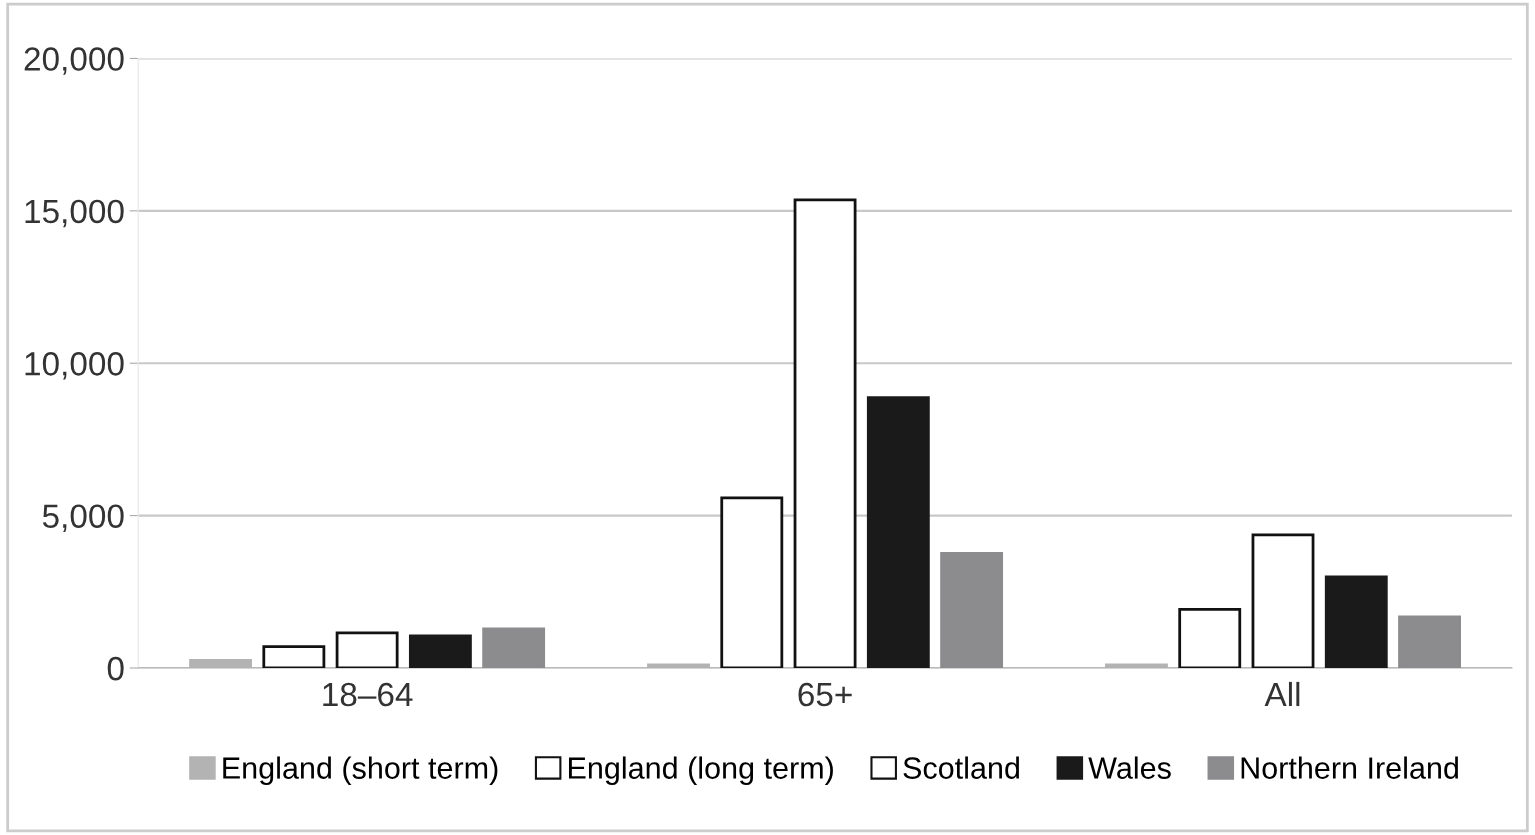 The image size is (1535, 835). Describe the element at coordinates (360, 770) in the screenshot. I see `legend-label: England (short term)` at that location.